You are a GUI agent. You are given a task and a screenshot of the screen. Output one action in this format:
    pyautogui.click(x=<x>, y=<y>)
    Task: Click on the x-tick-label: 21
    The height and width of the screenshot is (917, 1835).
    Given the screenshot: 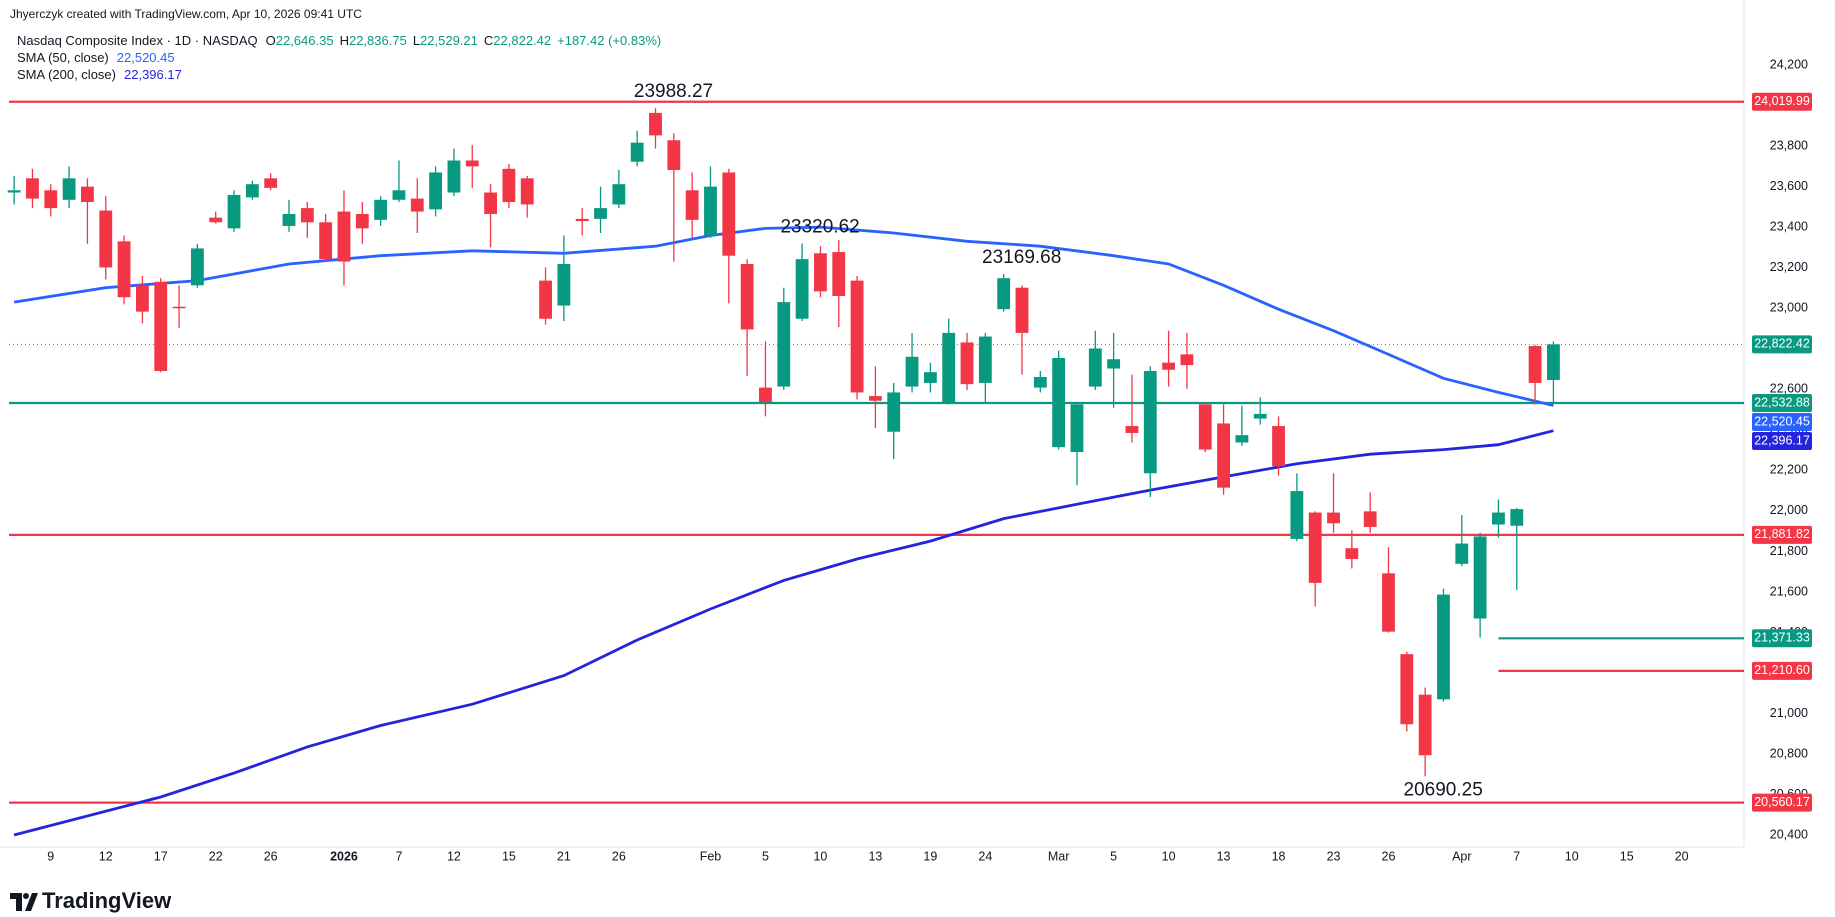 What is the action you would take?
    pyautogui.click(x=564, y=856)
    